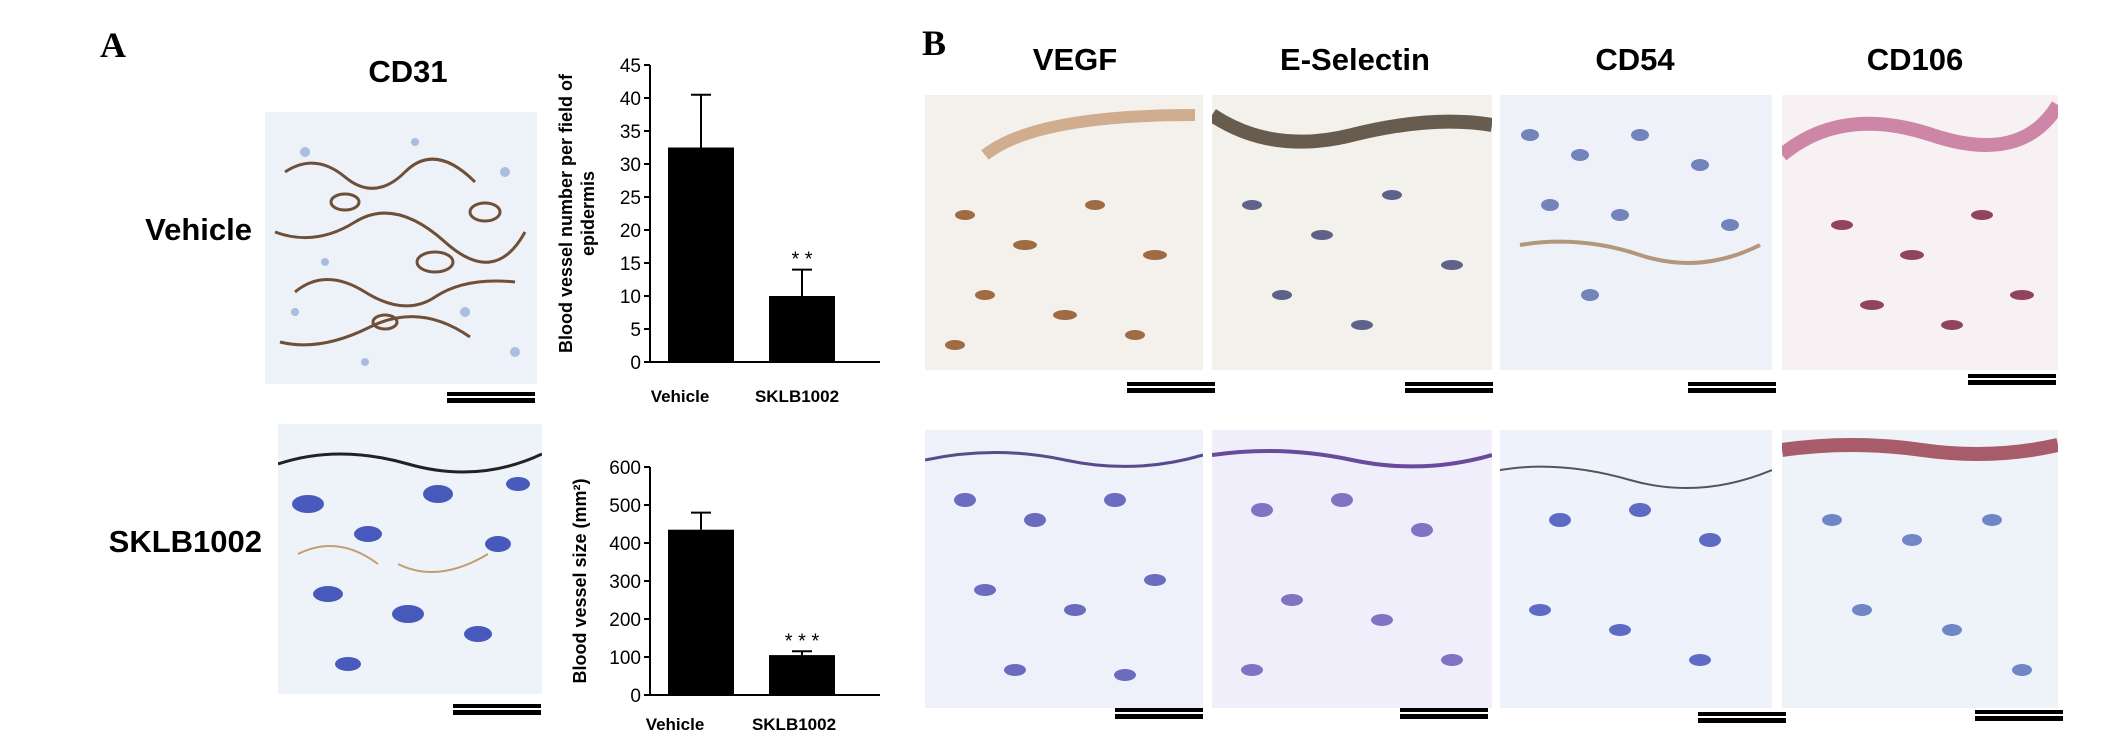  What do you see at coordinates (625, 544) in the screenshot?
I see `y-tick-label: 400` at bounding box center [625, 544].